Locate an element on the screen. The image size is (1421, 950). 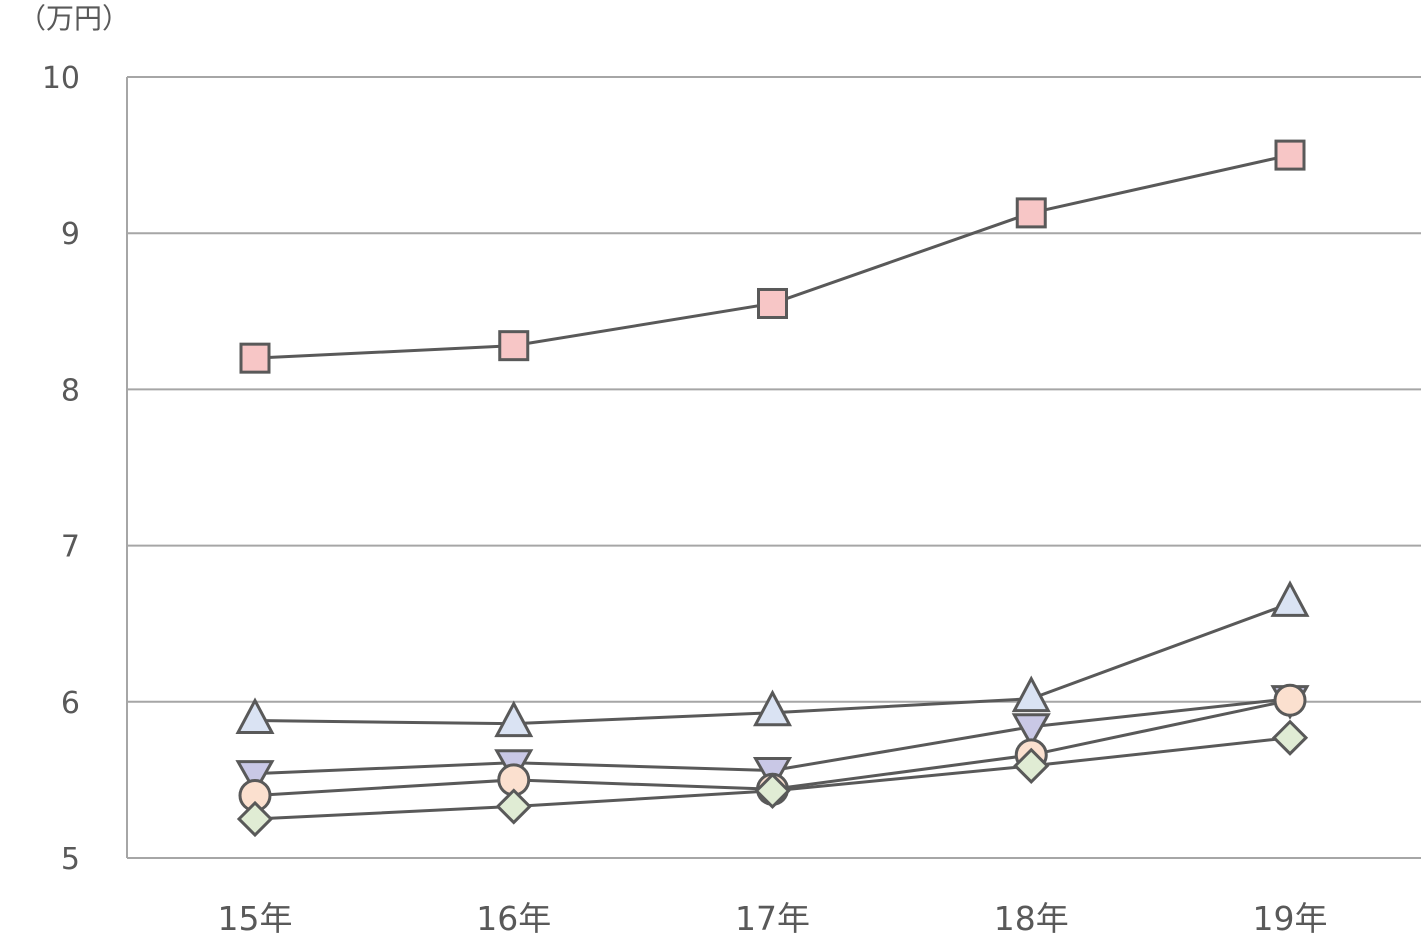
x-tick-labels: 15年 16年 17年 18年 19年 is located at coordinates (773, 918).